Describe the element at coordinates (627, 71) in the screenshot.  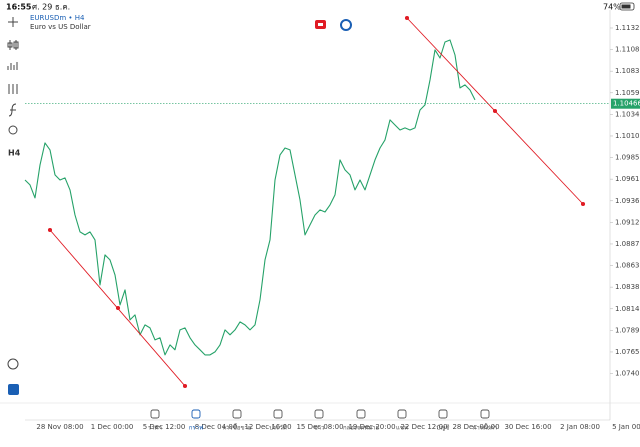
I see `y-tick-label: 1.10835` at that location.